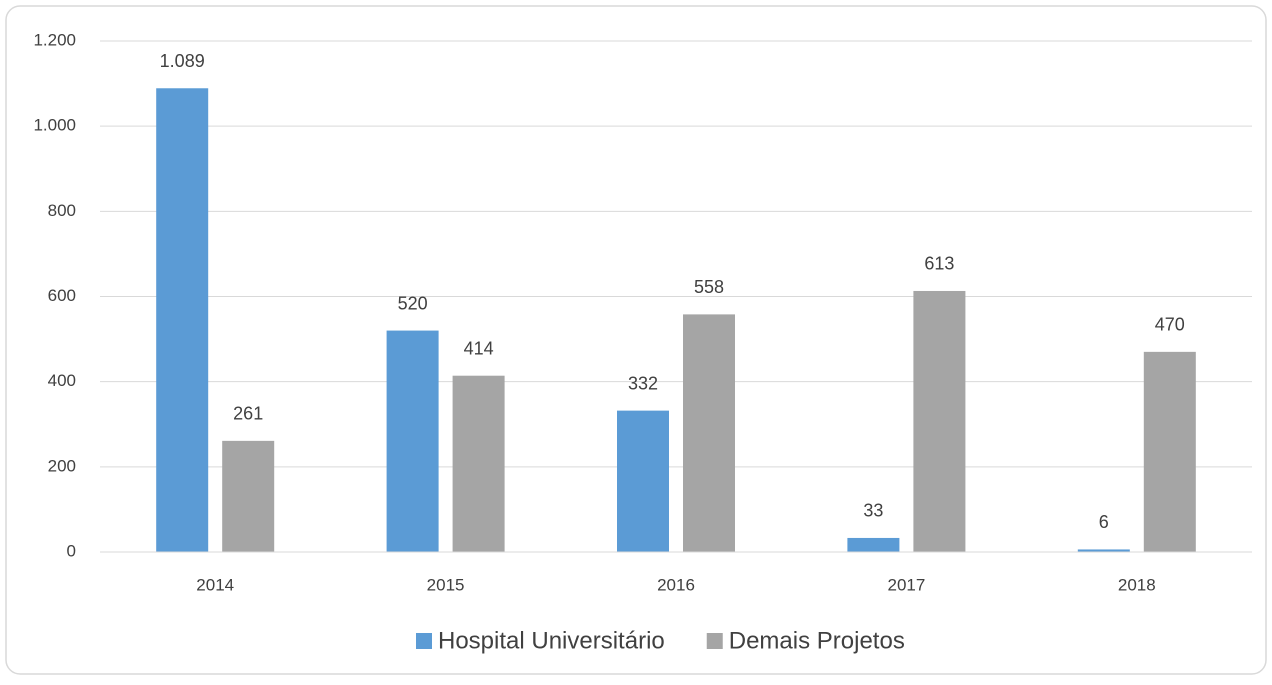 Image resolution: width=1272 pixels, height=685 pixels. What do you see at coordinates (817, 640) in the screenshot?
I see `legend-label: Demais Projetos` at bounding box center [817, 640].